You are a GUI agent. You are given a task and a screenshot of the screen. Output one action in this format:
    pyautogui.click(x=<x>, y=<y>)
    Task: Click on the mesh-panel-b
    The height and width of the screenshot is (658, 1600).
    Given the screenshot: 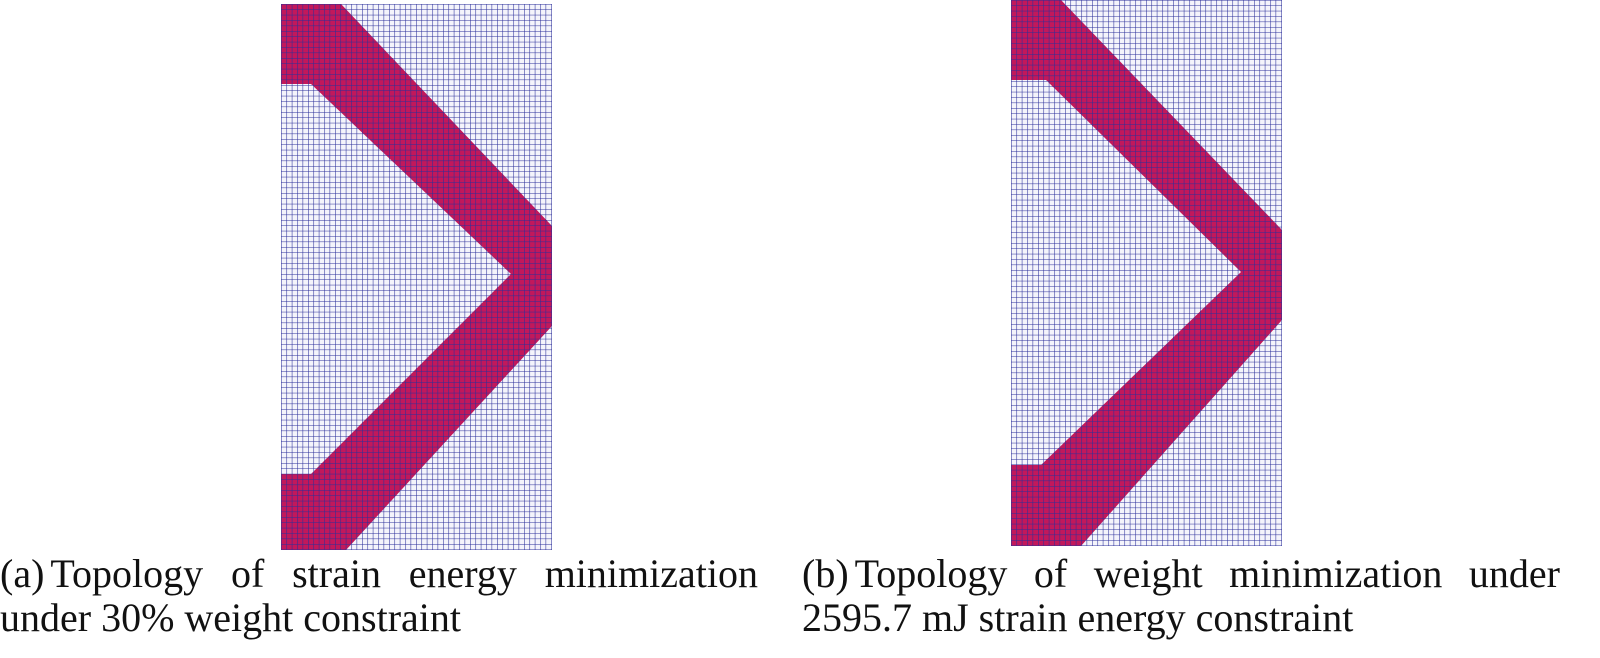 What is the action you would take?
    pyautogui.click(x=1146, y=273)
    